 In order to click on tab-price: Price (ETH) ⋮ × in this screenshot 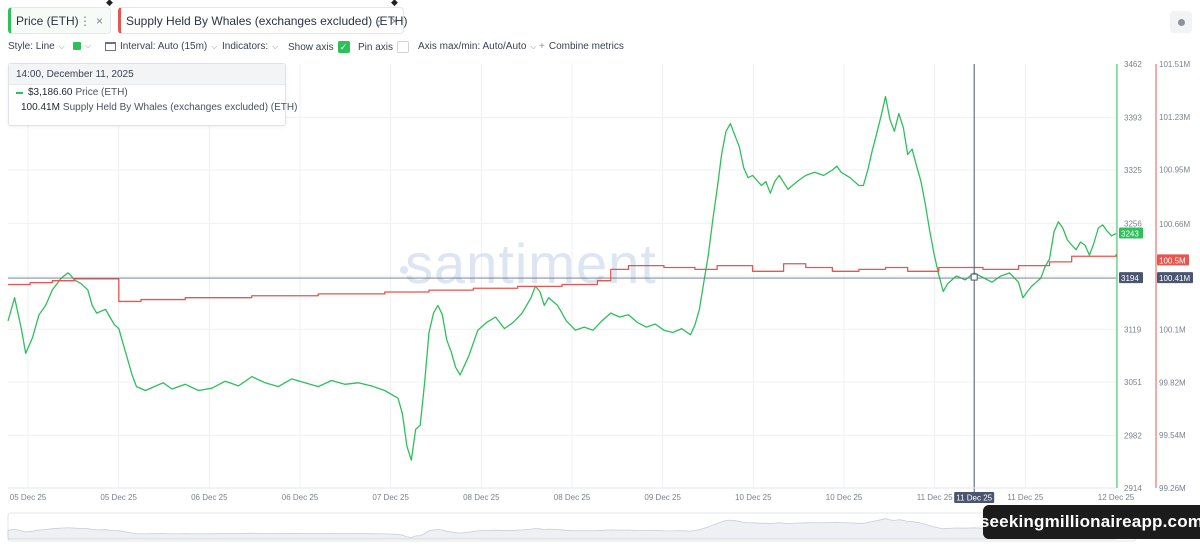, I will do `click(59, 20)`.